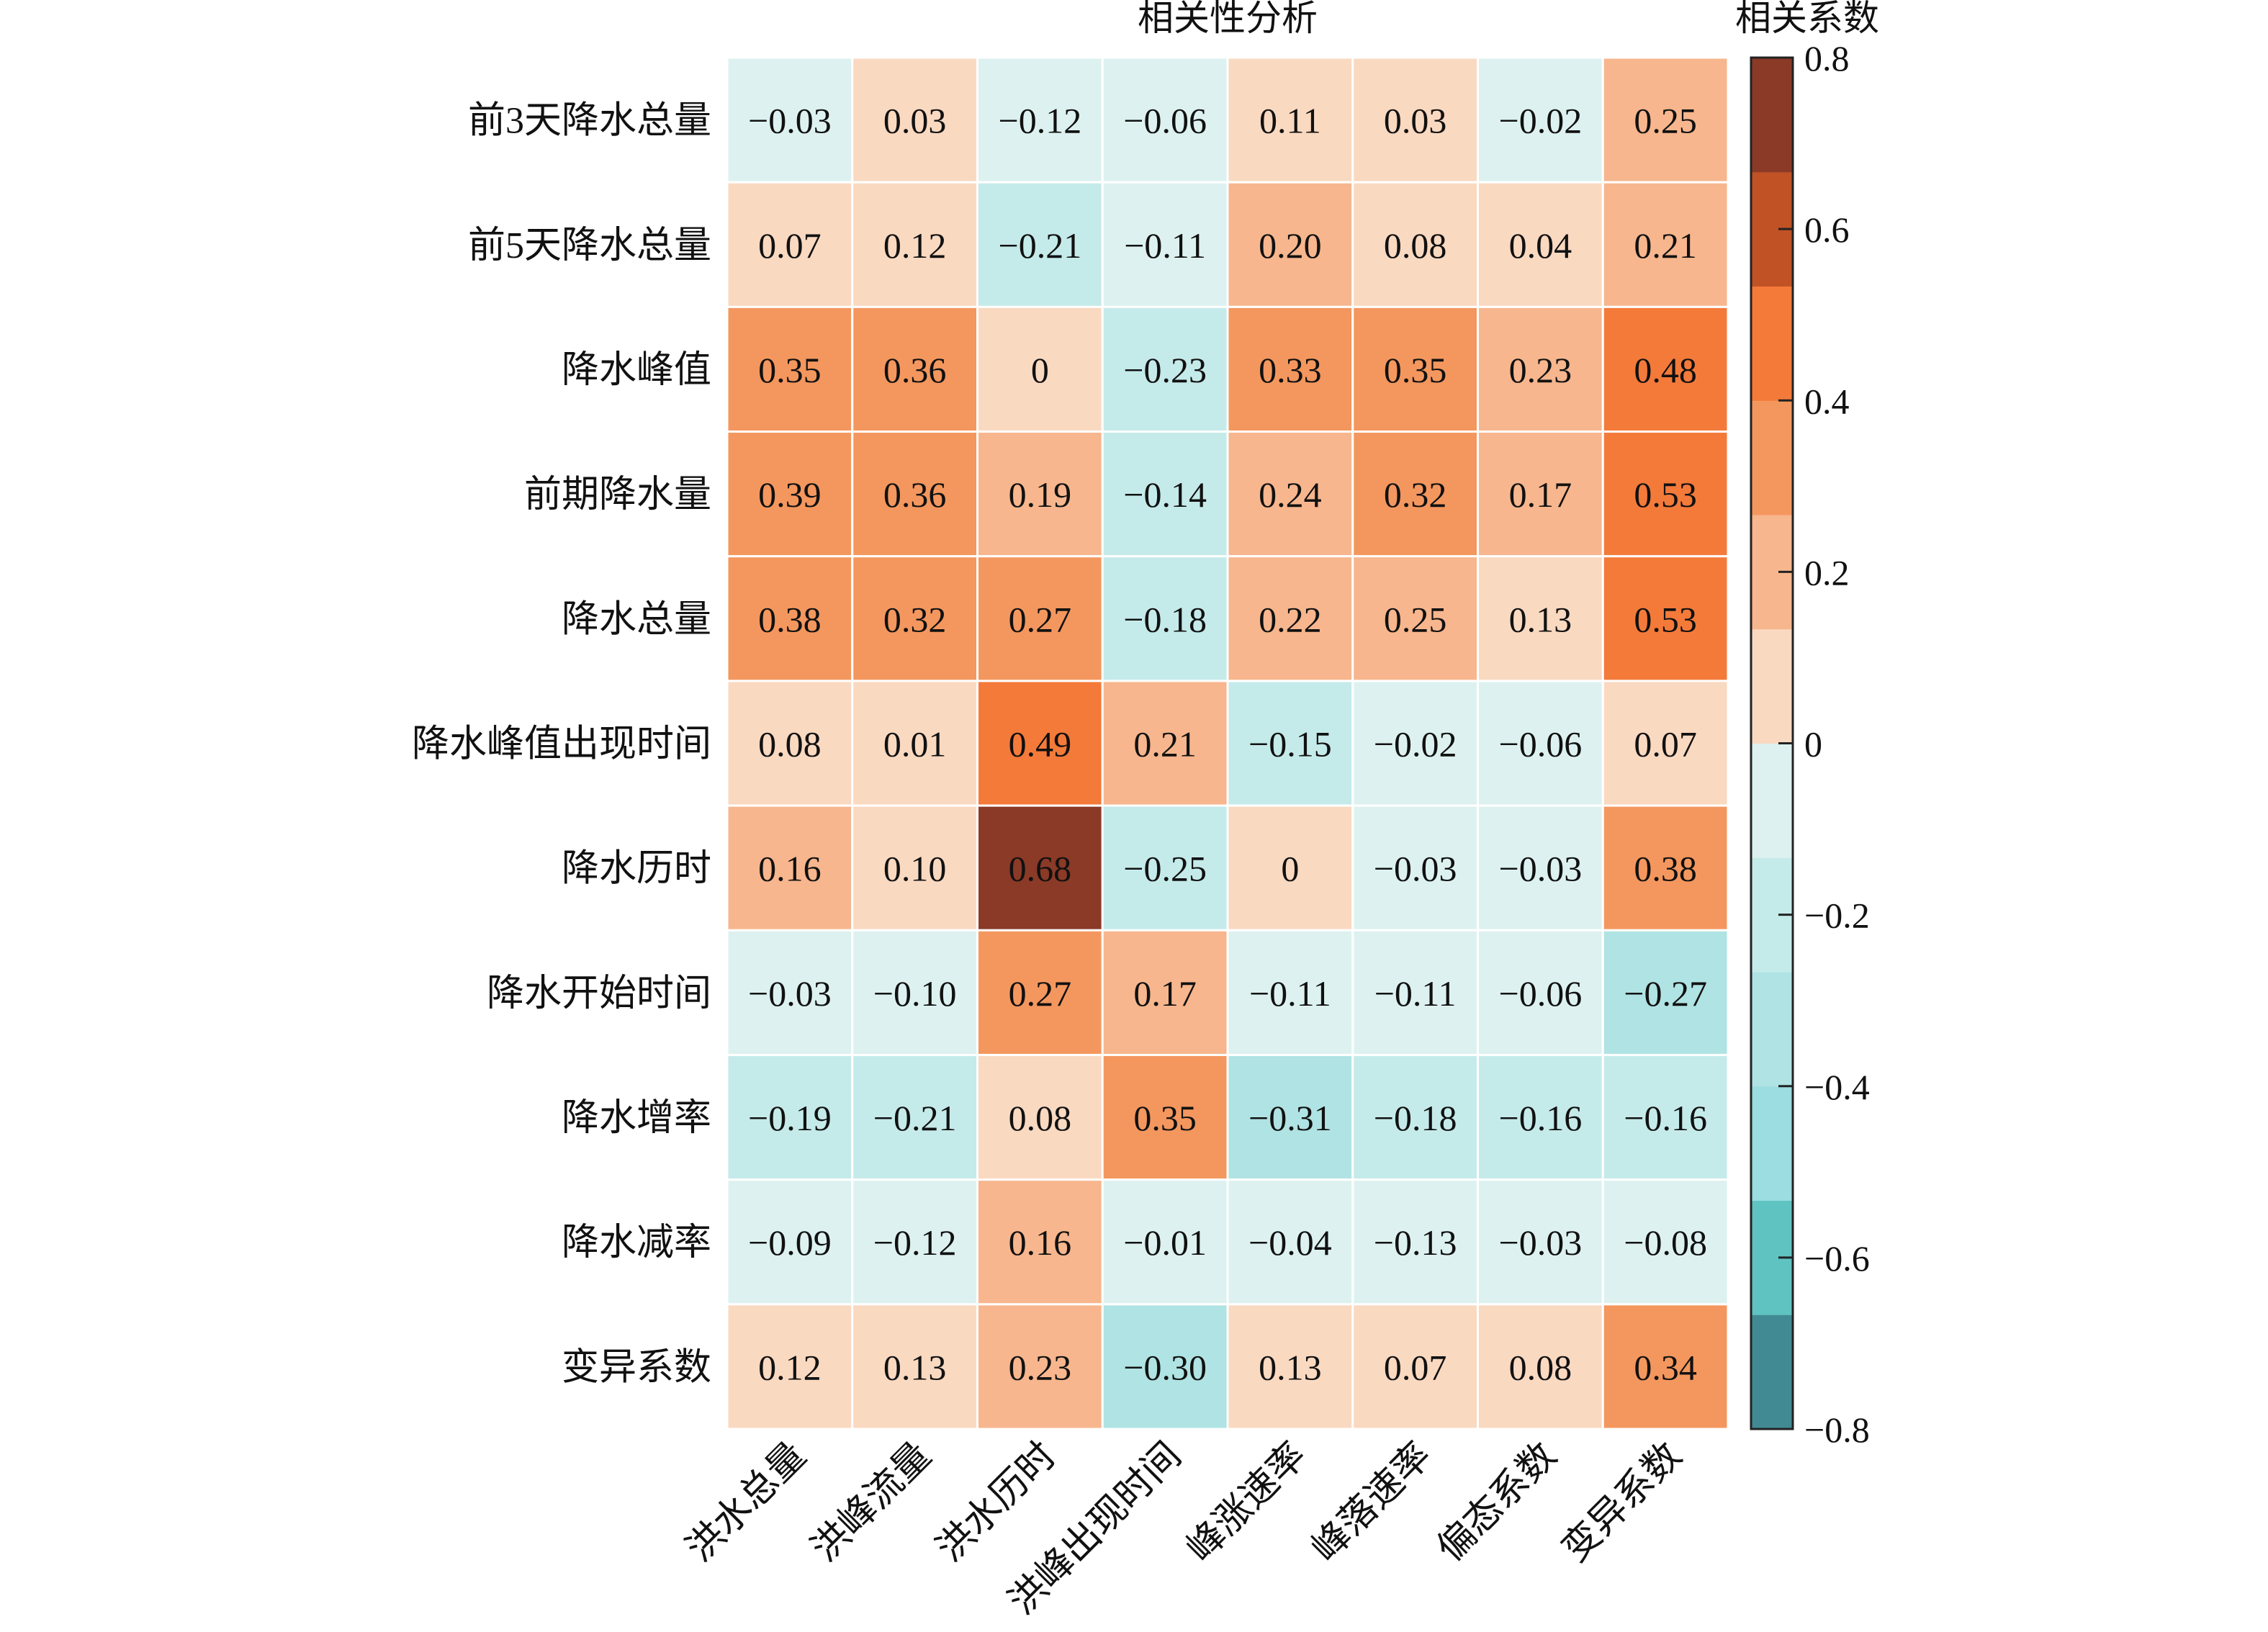 Image resolution: width=2268 pixels, height=1632 pixels. I want to click on cell-value-label: 0.21, so click(1665, 246).